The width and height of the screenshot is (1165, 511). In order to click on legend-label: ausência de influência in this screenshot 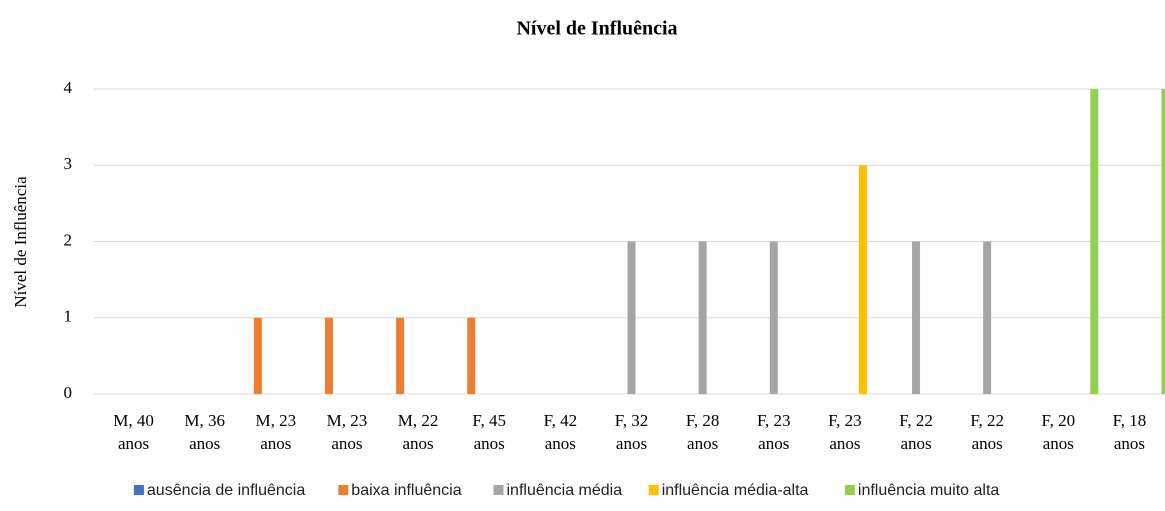, I will do `click(226, 490)`.